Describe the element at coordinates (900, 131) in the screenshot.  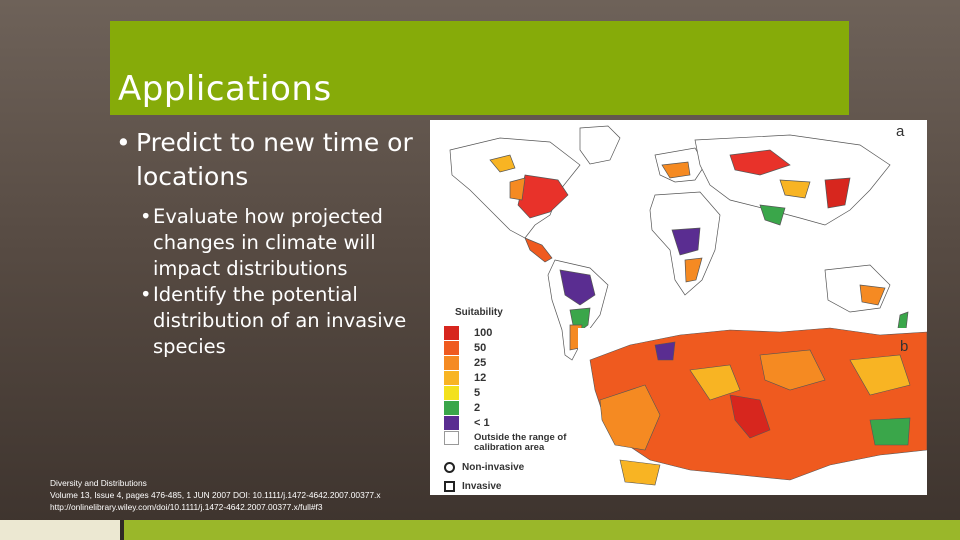
I see `panel-label-a: a` at that location.